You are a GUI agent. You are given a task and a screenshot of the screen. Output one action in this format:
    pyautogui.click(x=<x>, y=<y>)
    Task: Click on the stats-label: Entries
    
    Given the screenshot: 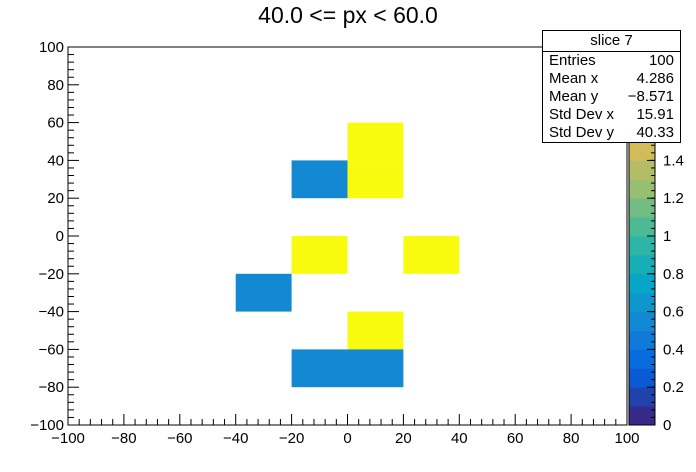 What is the action you would take?
    pyautogui.click(x=572, y=60)
    